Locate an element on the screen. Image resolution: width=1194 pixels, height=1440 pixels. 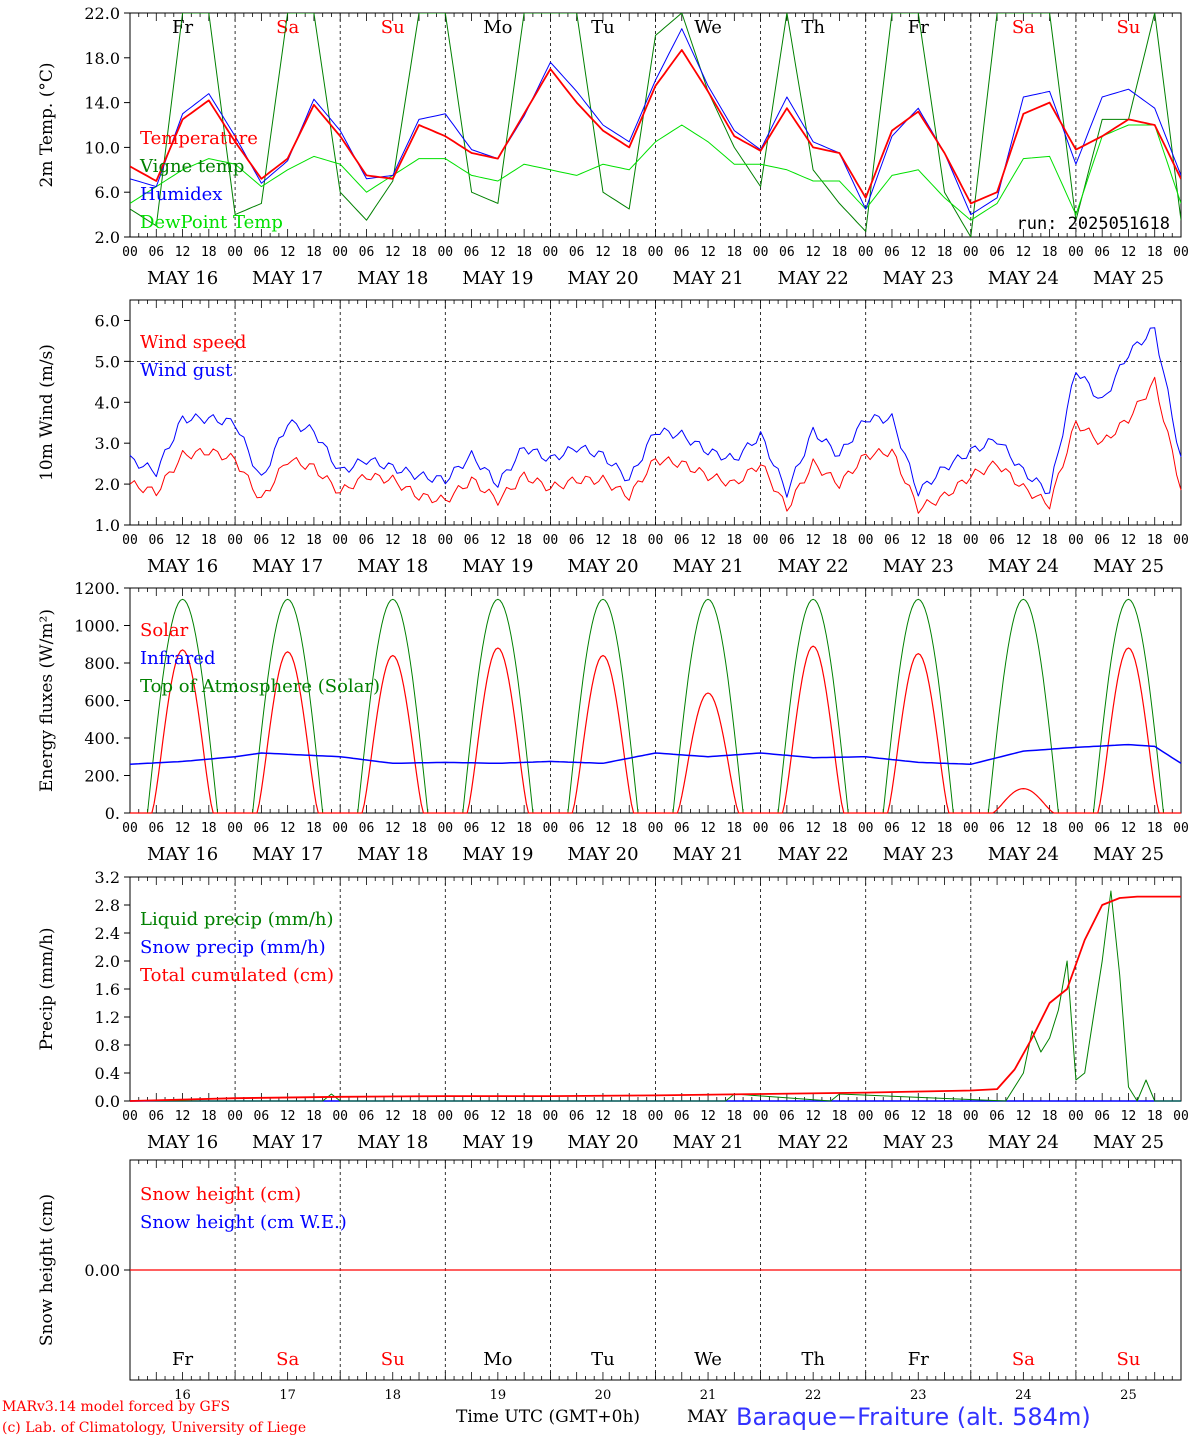
legend-item: Snow height (cm W.E.) is located at coordinates (243, 1222).